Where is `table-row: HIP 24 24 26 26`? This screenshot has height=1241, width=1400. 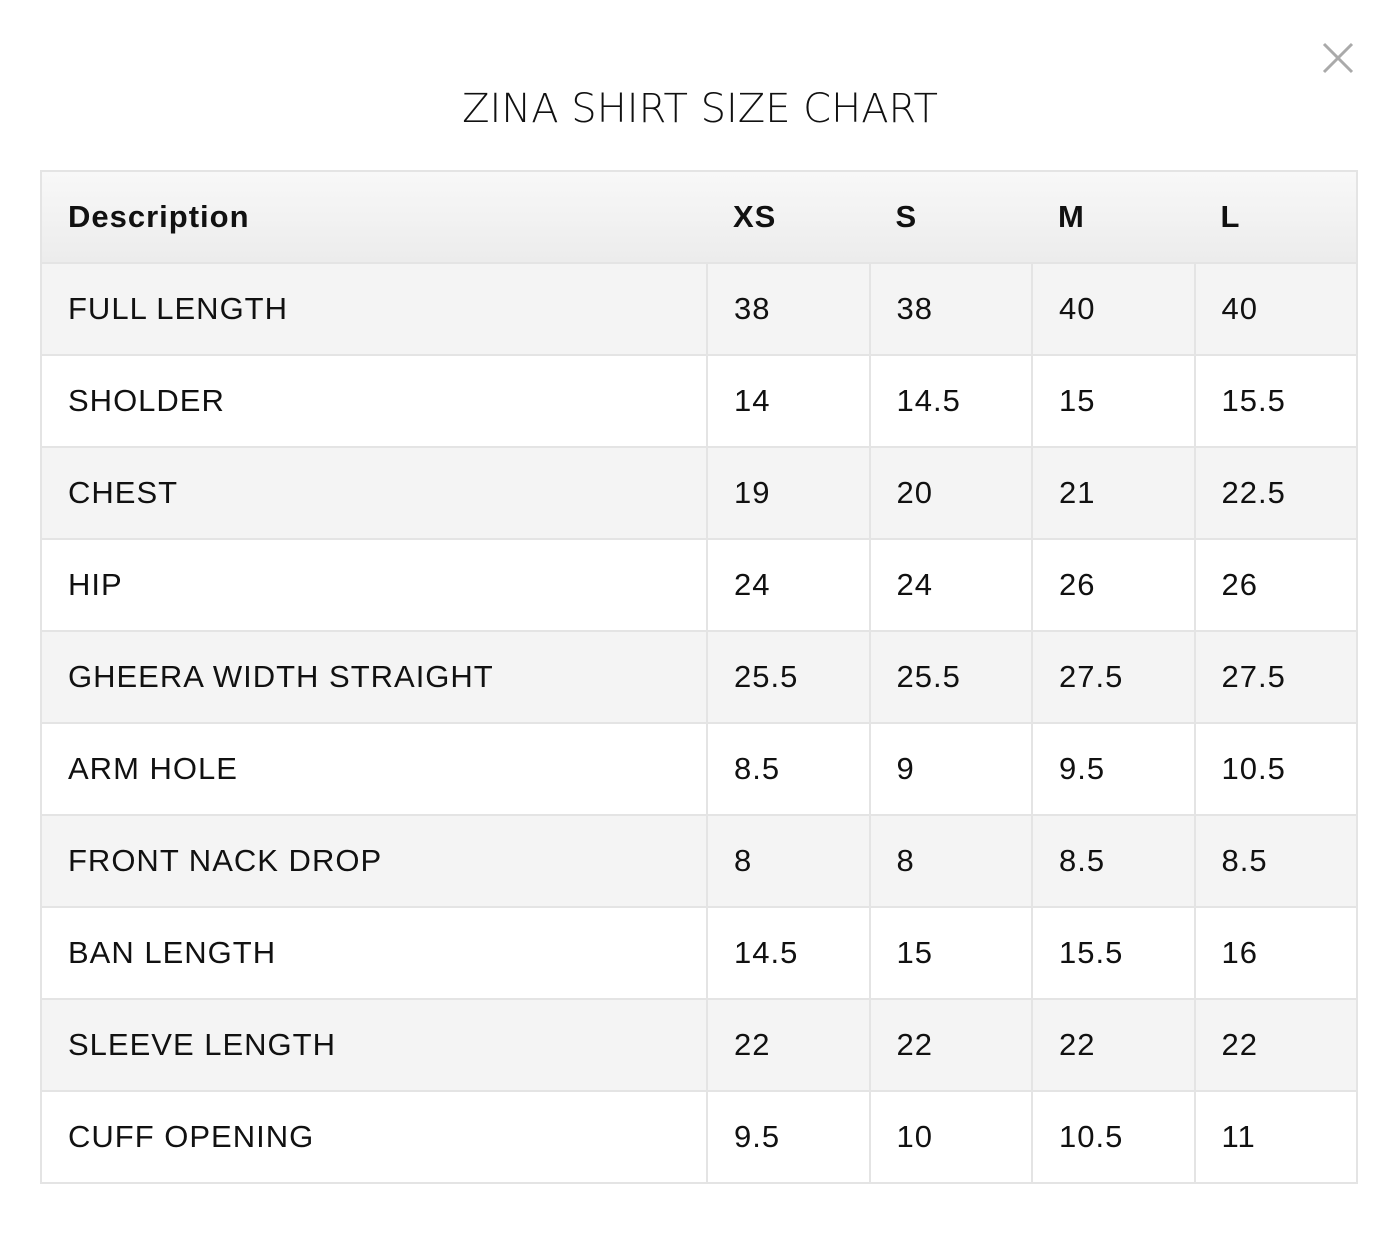 table-row: HIP 24 24 26 26 is located at coordinates (699, 585).